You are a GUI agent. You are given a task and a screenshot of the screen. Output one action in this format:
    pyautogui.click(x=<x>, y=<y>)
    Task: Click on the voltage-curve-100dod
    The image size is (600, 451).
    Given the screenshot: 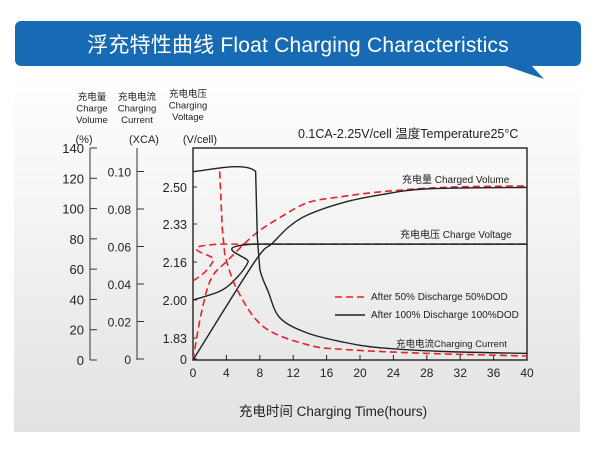 What is the action you would take?
    pyautogui.click(x=359, y=272)
    